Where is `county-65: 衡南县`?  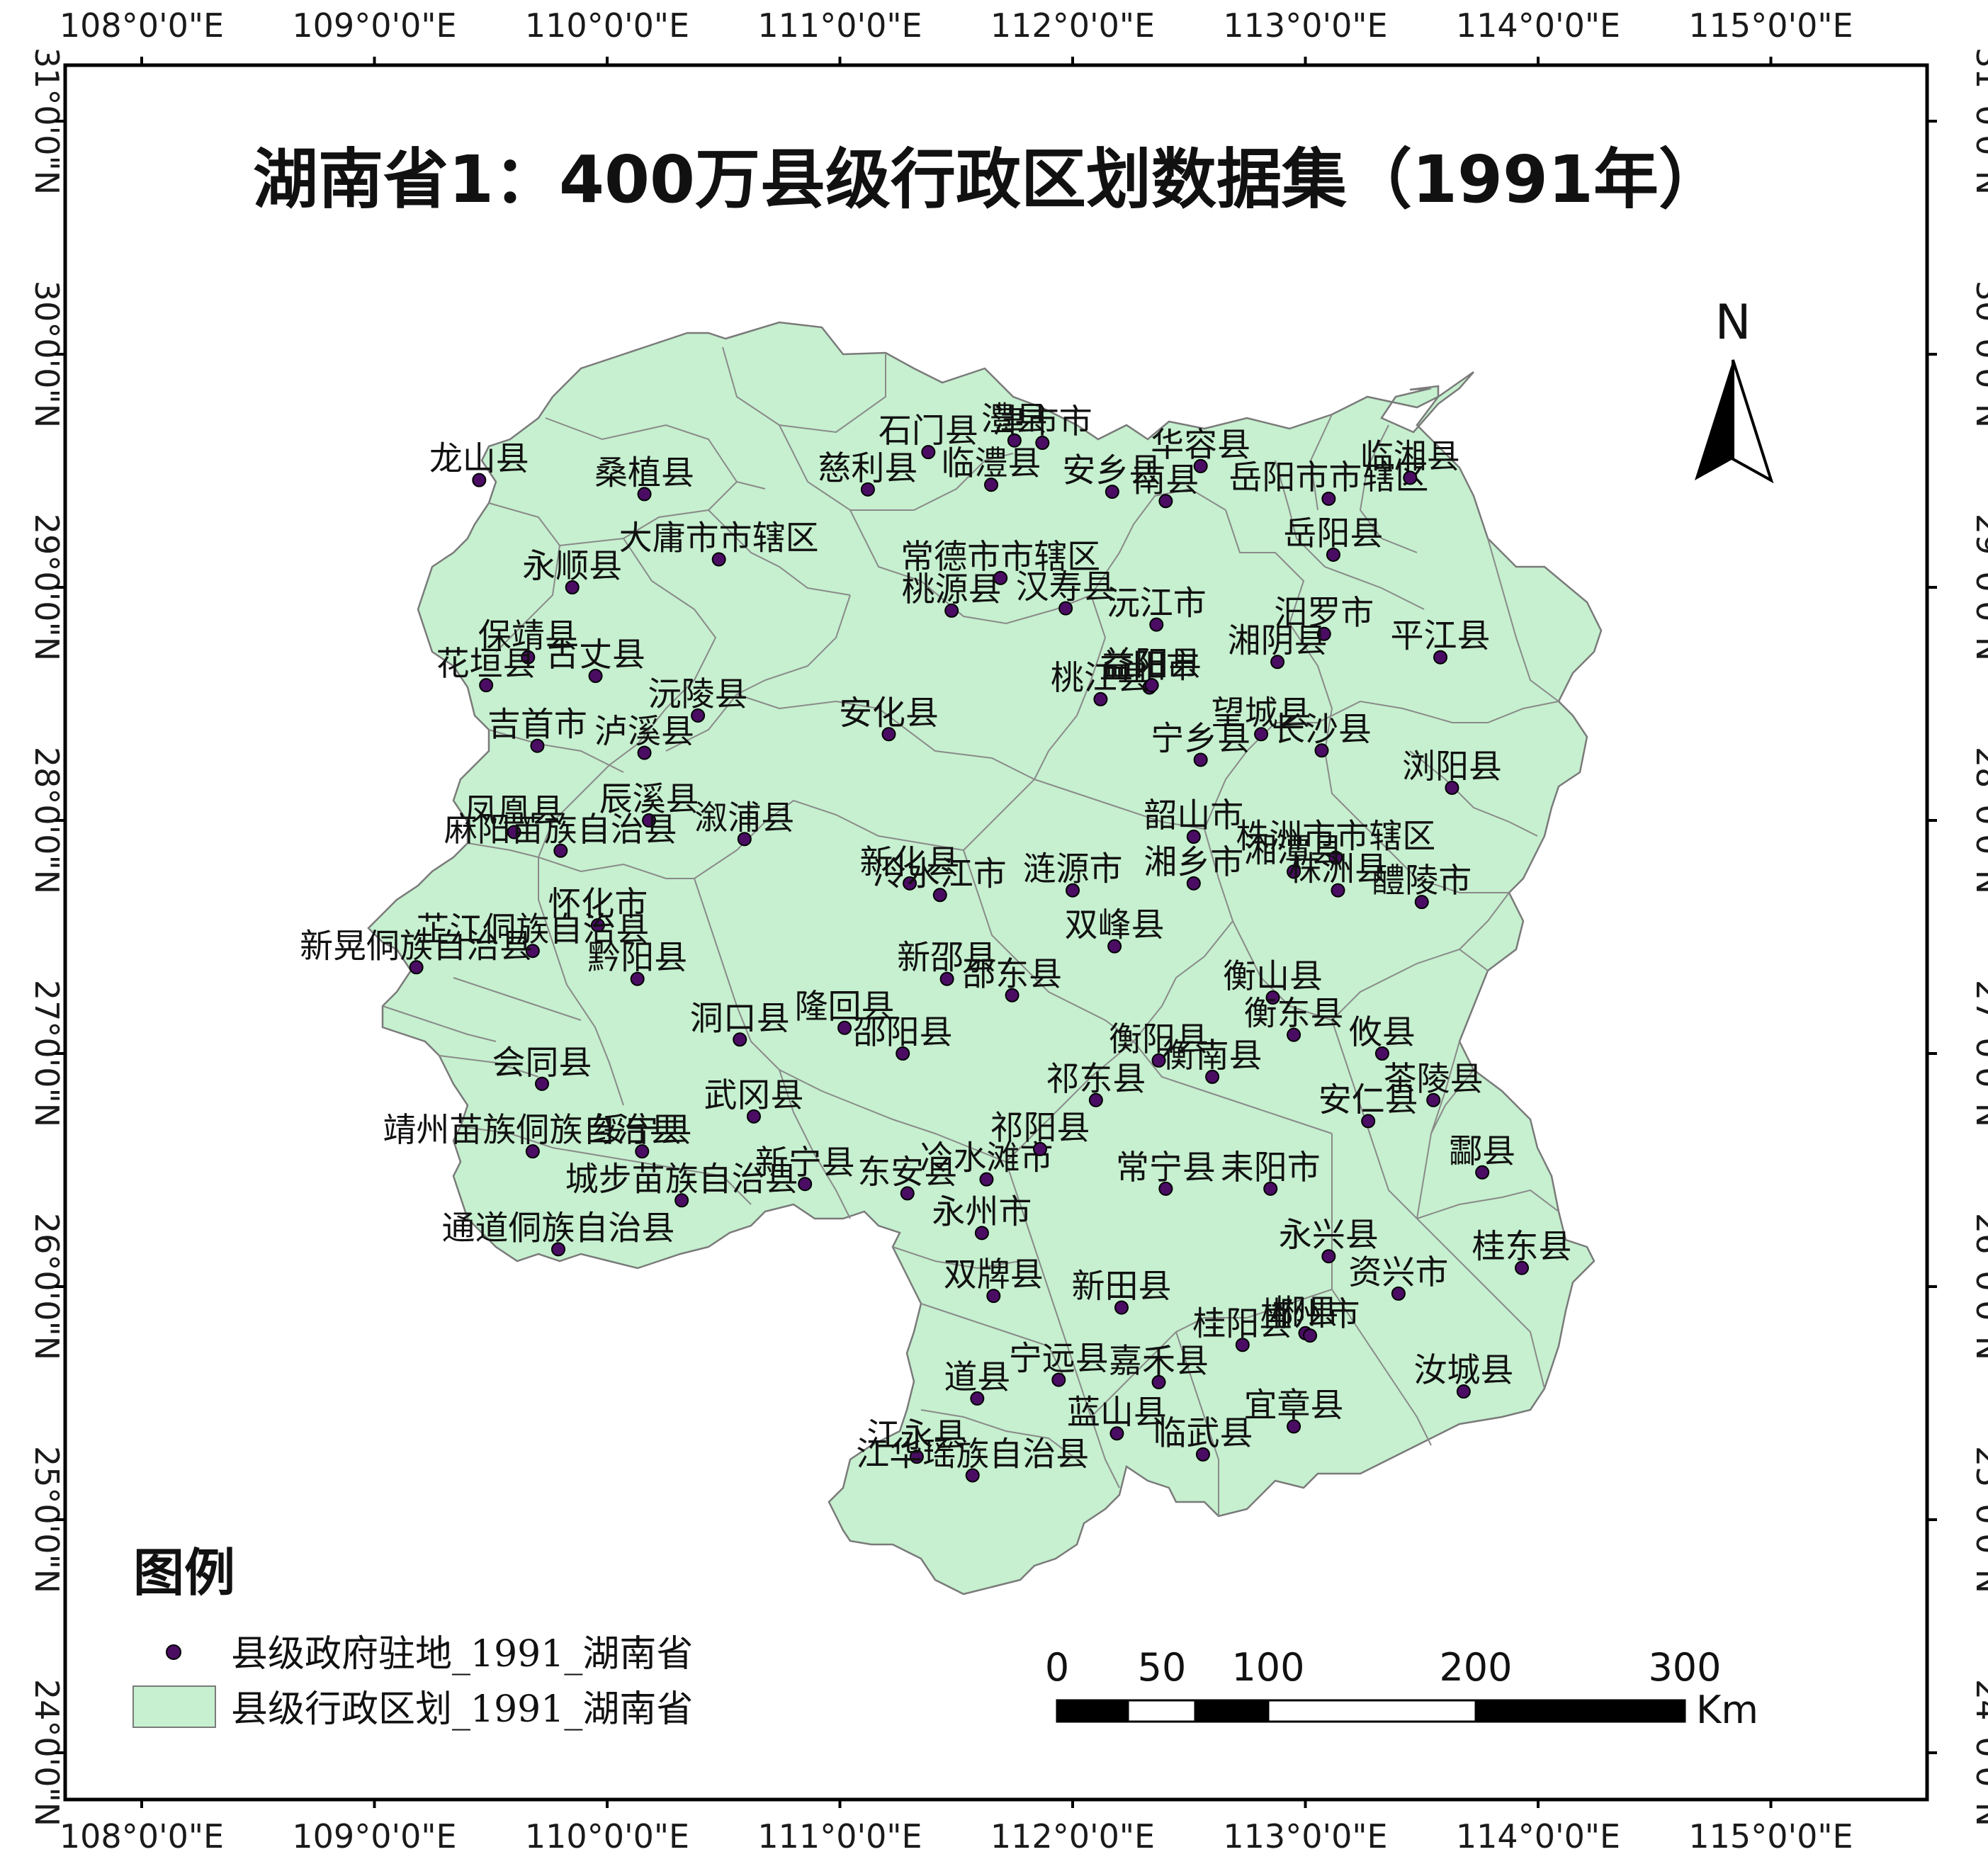
county-65: 衡南县 is located at coordinates (1213, 1060).